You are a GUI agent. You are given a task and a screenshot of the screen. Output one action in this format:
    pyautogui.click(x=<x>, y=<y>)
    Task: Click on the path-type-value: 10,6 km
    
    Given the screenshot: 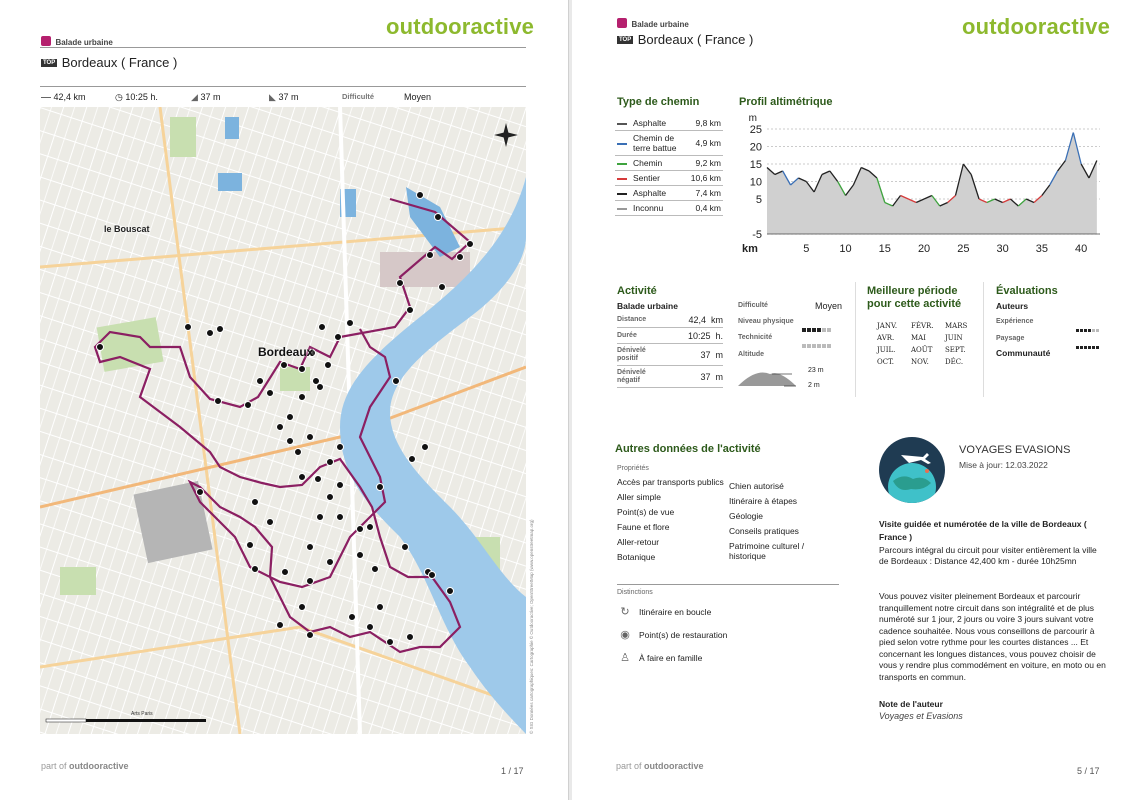 What is the action you would take?
    pyautogui.click(x=705, y=178)
    